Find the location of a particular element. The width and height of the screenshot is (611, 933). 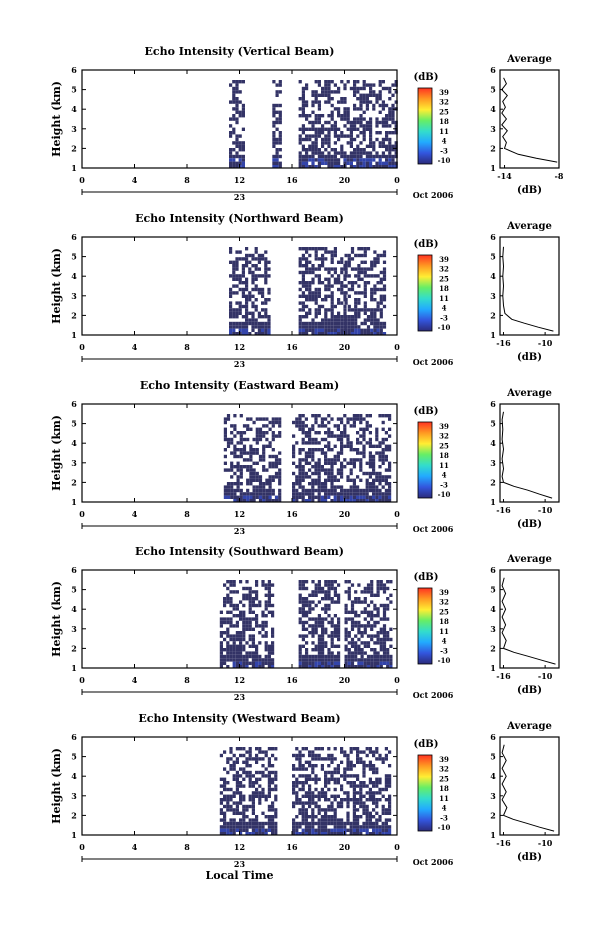

colorbar-unit: (dB) is located at coordinates (426, 744).